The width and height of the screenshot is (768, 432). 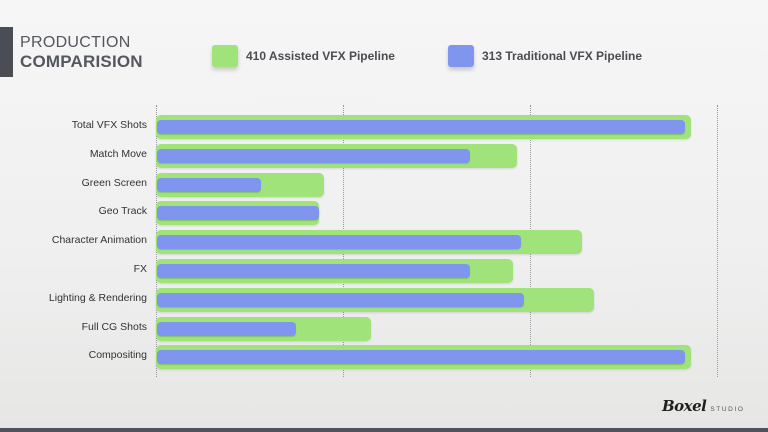 I want to click on chart-row: Geo Track, so click(x=384, y=213).